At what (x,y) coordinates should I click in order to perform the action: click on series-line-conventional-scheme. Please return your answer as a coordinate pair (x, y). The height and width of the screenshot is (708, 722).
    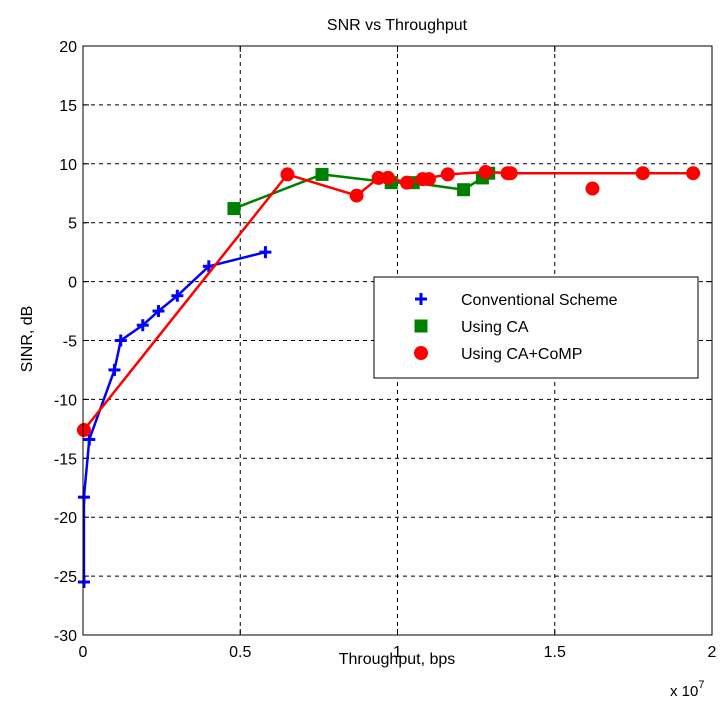
    Looking at the image, I should click on (174, 416).